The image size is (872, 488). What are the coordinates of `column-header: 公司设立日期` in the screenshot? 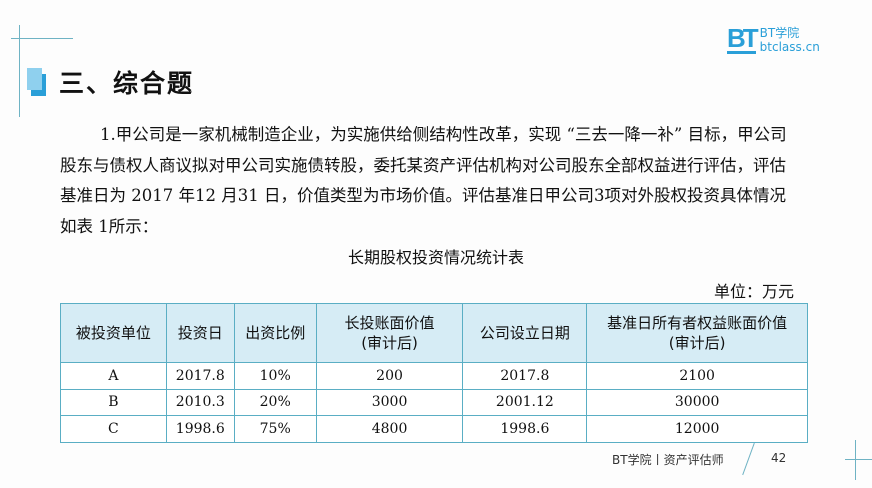 It's located at (525, 333).